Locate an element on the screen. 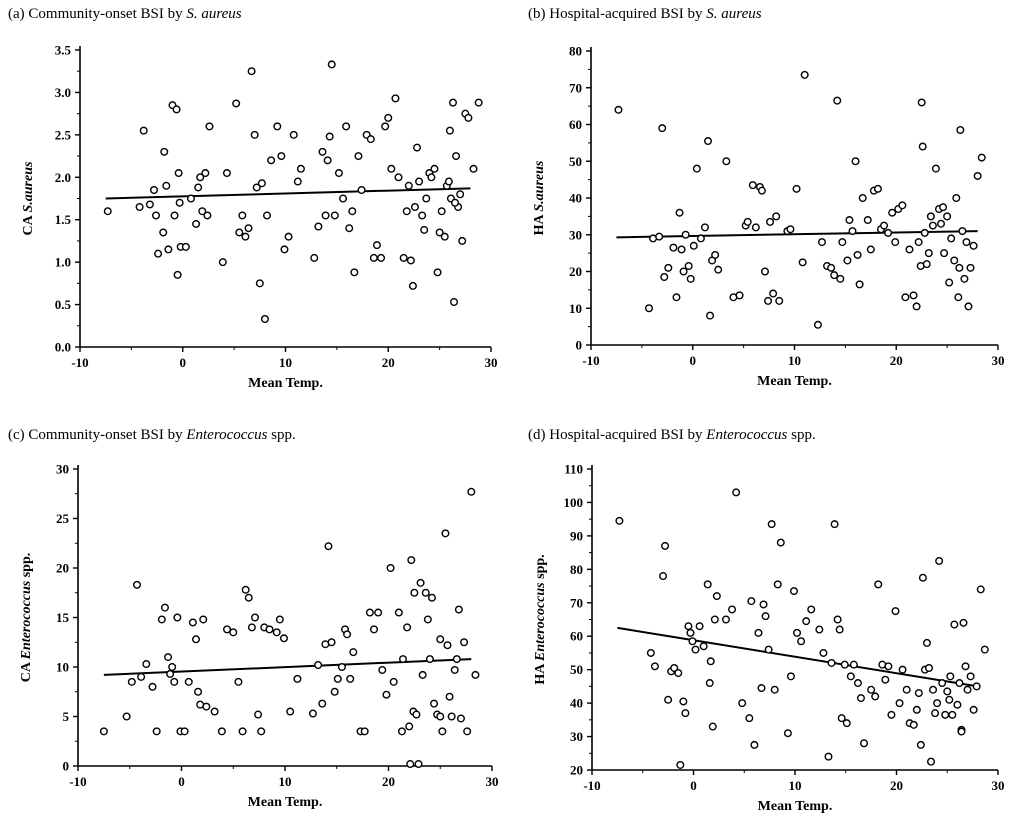 This screenshot has height=839, width=1024. y-tick-label: 2.0 is located at coordinates (63, 177).